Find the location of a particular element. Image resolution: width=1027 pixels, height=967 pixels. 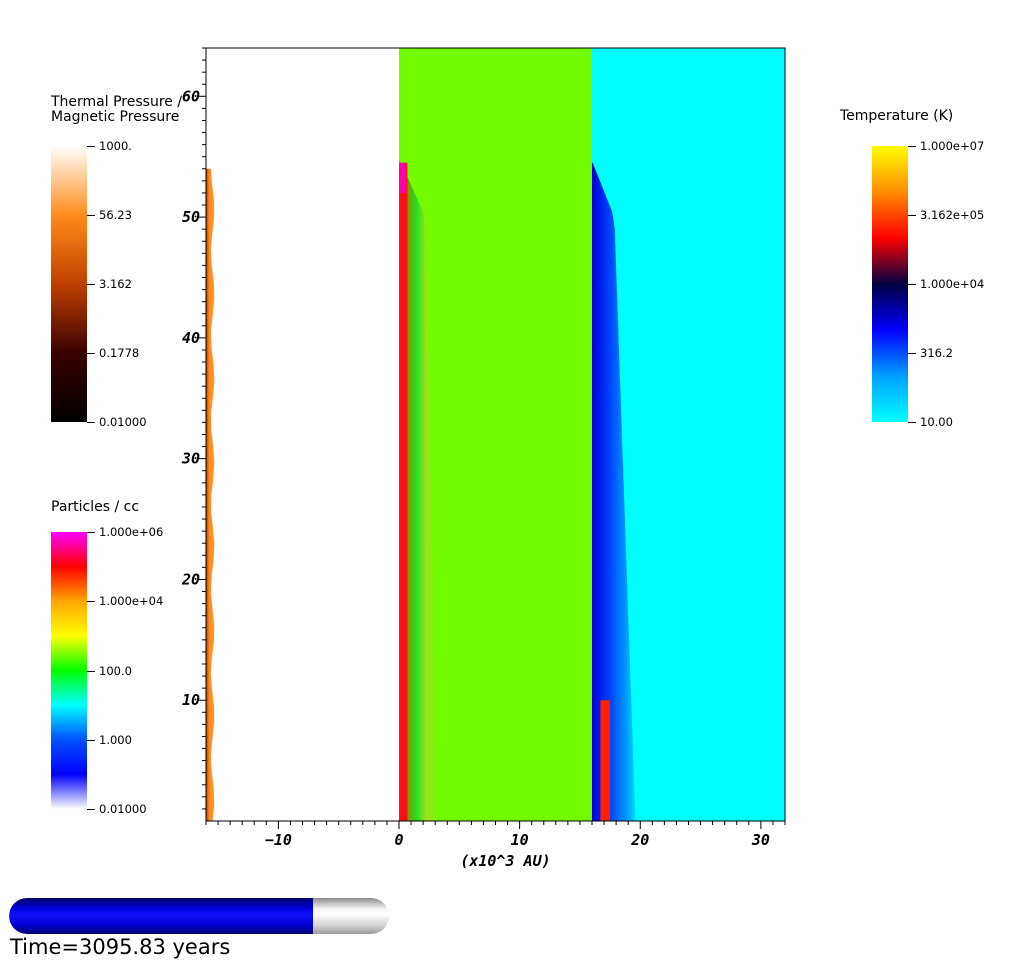

pressure-colorbar-tick: 56.23 is located at coordinates (109, 215).